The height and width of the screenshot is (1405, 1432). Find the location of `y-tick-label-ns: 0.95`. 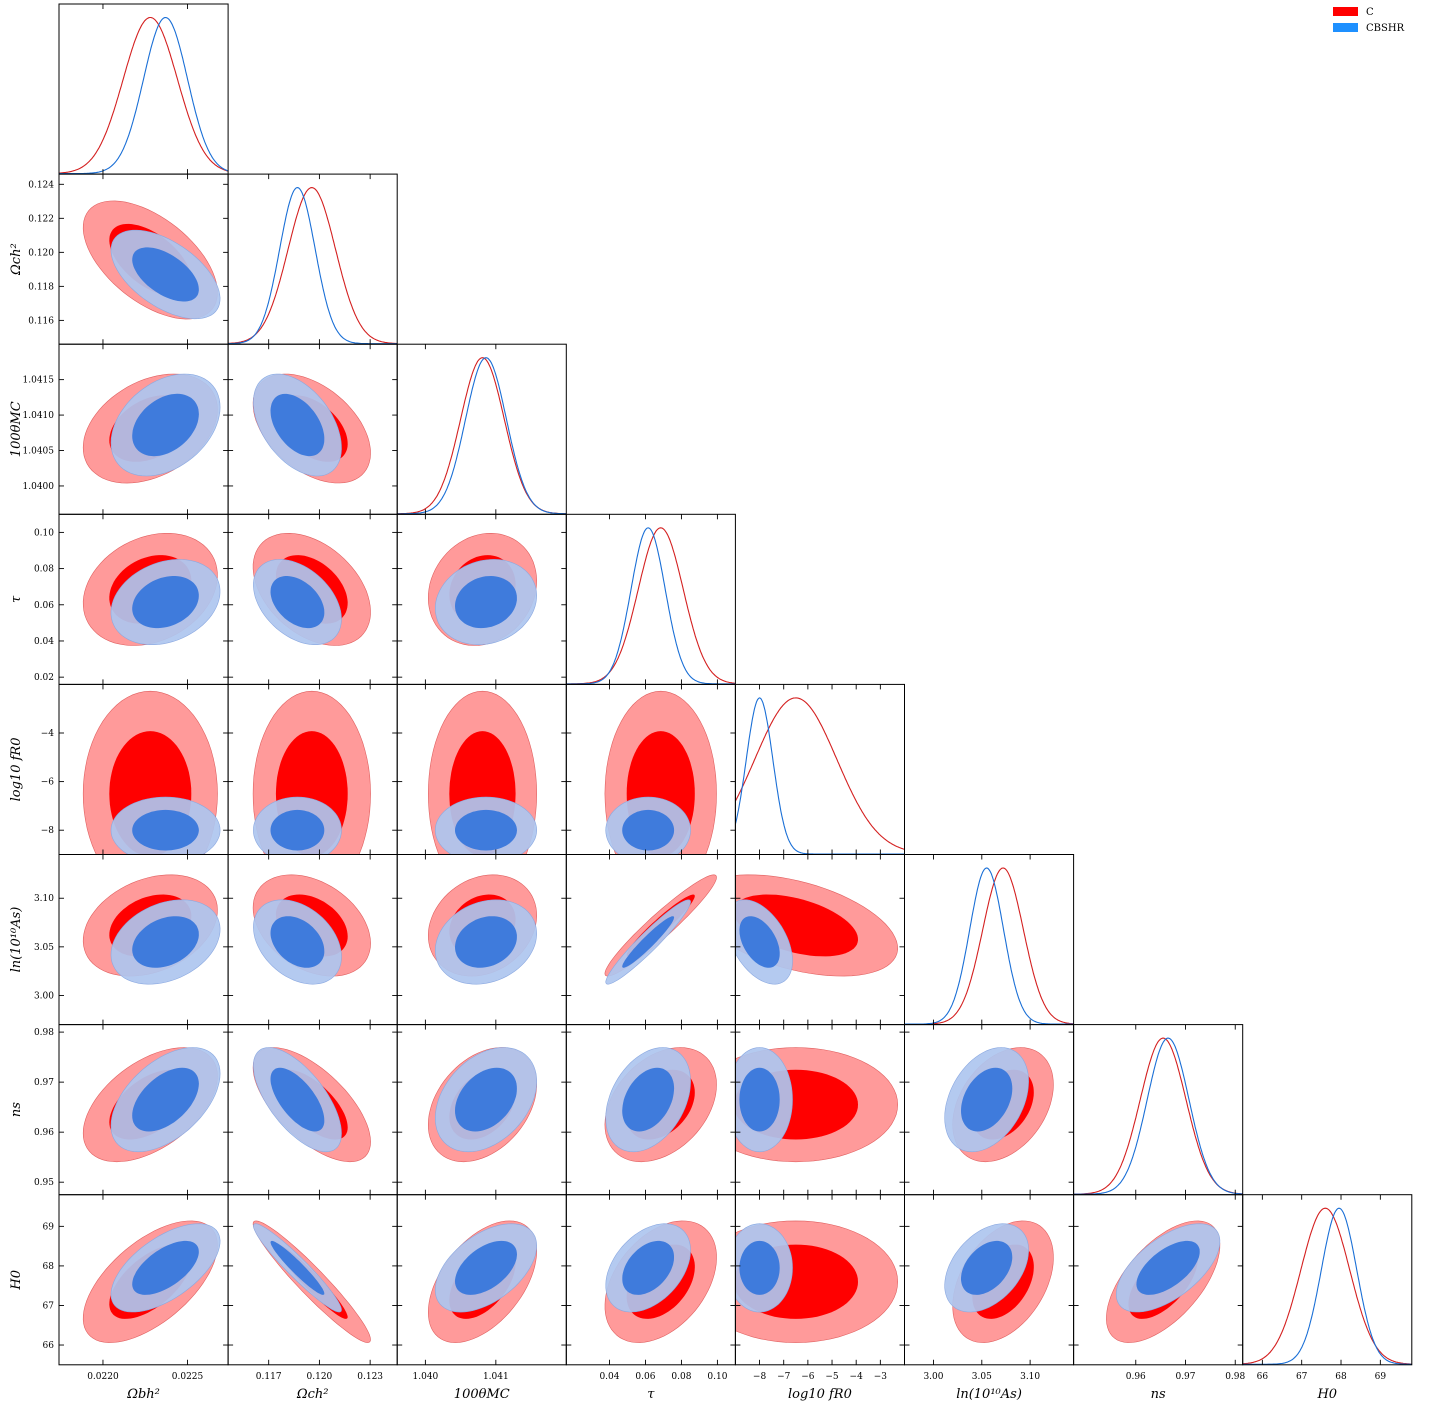

y-tick-label-ns: 0.95 is located at coordinates (44, 1183).